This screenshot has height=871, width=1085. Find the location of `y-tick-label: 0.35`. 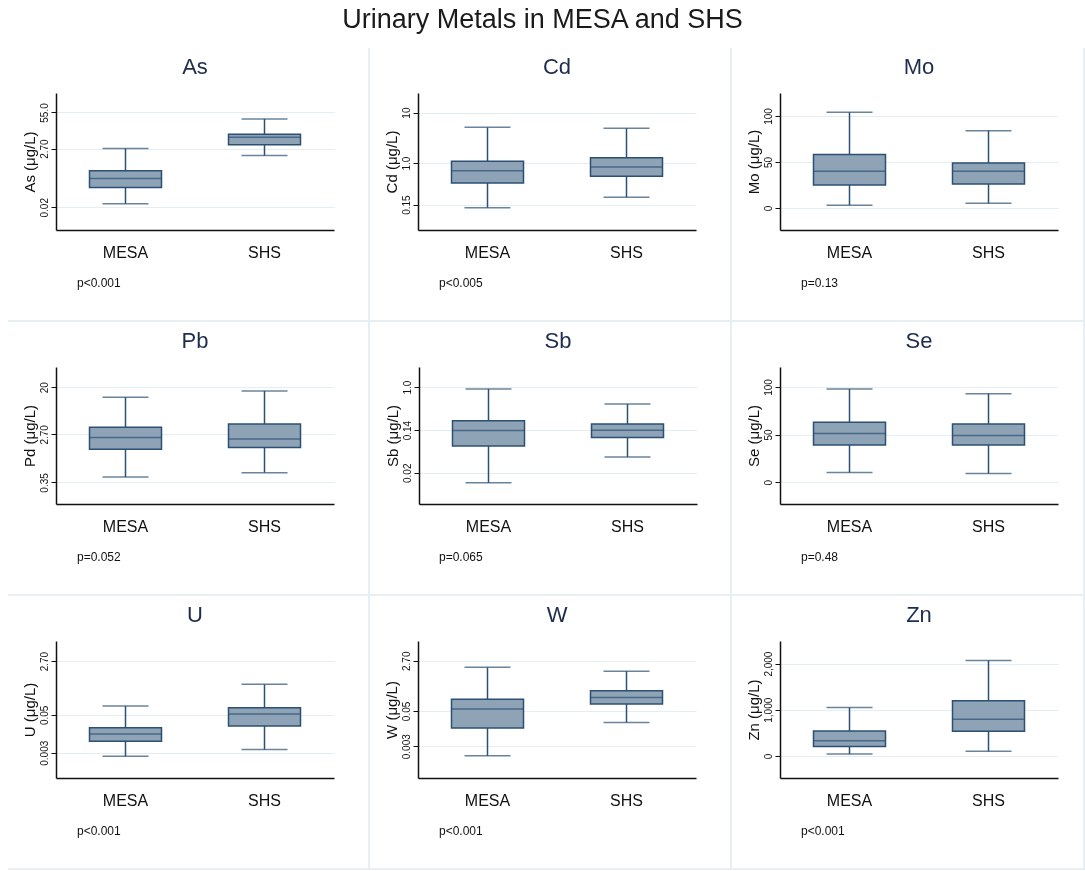

y-tick-label: 0.35 is located at coordinates (44, 482).